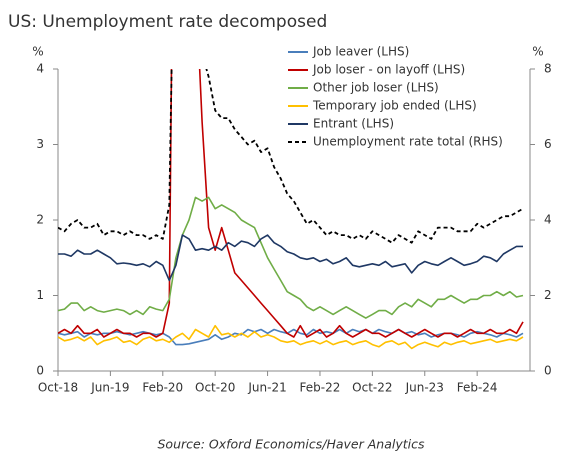 The height and width of the screenshot is (465, 582). Describe the element at coordinates (291, 444) in the screenshot. I see `source: Source: Oxford Economics/Haver Analytics` at that location.